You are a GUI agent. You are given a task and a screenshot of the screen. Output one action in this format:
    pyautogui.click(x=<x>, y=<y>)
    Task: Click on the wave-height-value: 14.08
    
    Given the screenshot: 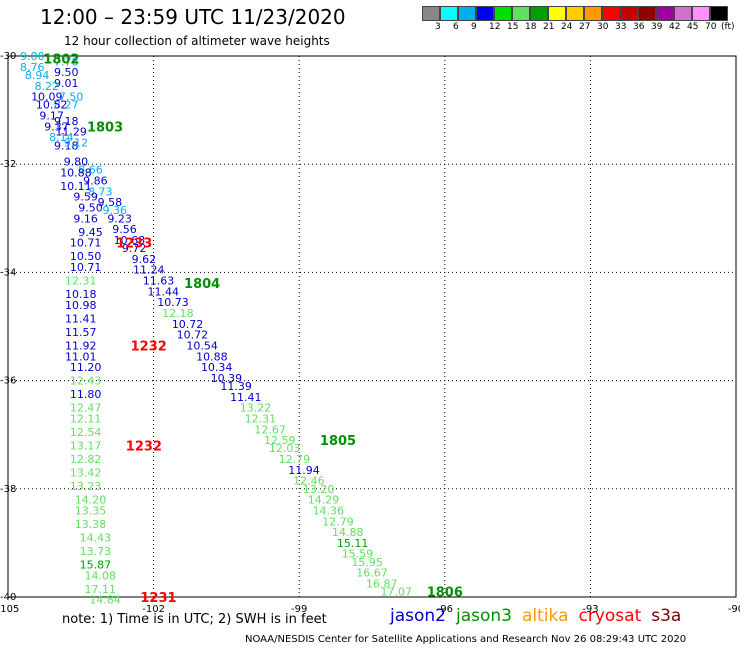 What is the action you would take?
    pyautogui.click(x=100, y=575)
    